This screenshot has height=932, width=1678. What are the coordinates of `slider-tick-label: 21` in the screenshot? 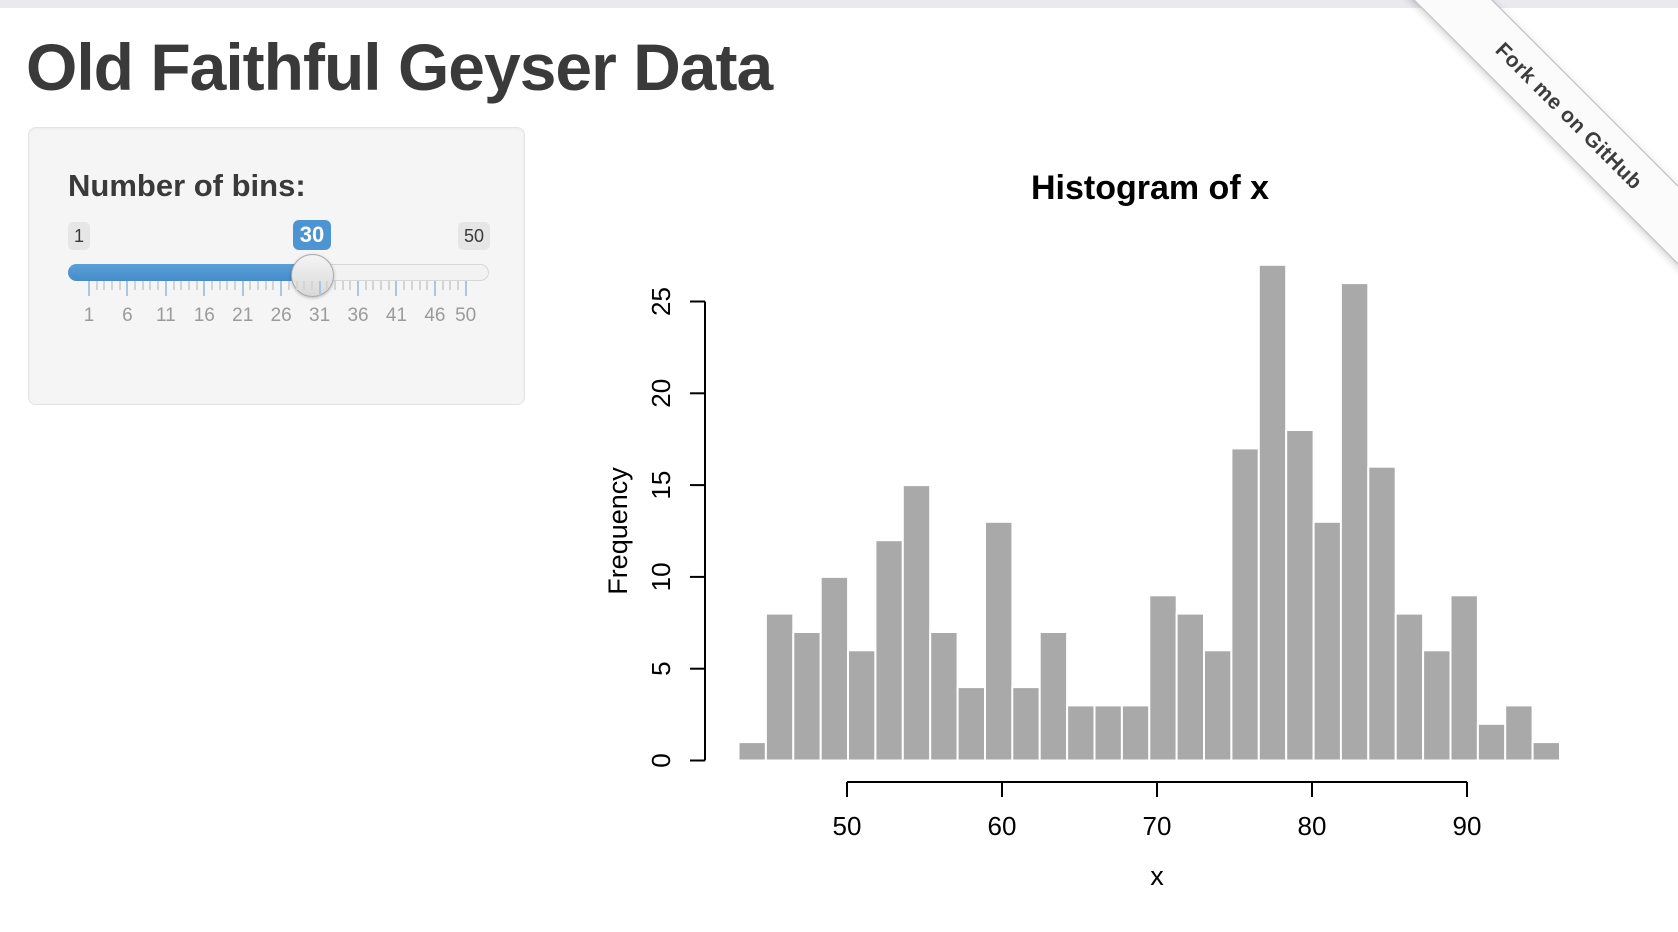 It's located at (243, 315).